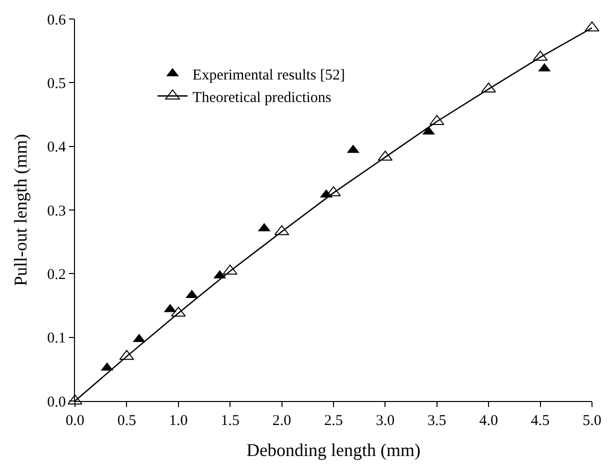  Describe the element at coordinates (126, 421) in the screenshot. I see `x-tick-label: 0.5` at that location.